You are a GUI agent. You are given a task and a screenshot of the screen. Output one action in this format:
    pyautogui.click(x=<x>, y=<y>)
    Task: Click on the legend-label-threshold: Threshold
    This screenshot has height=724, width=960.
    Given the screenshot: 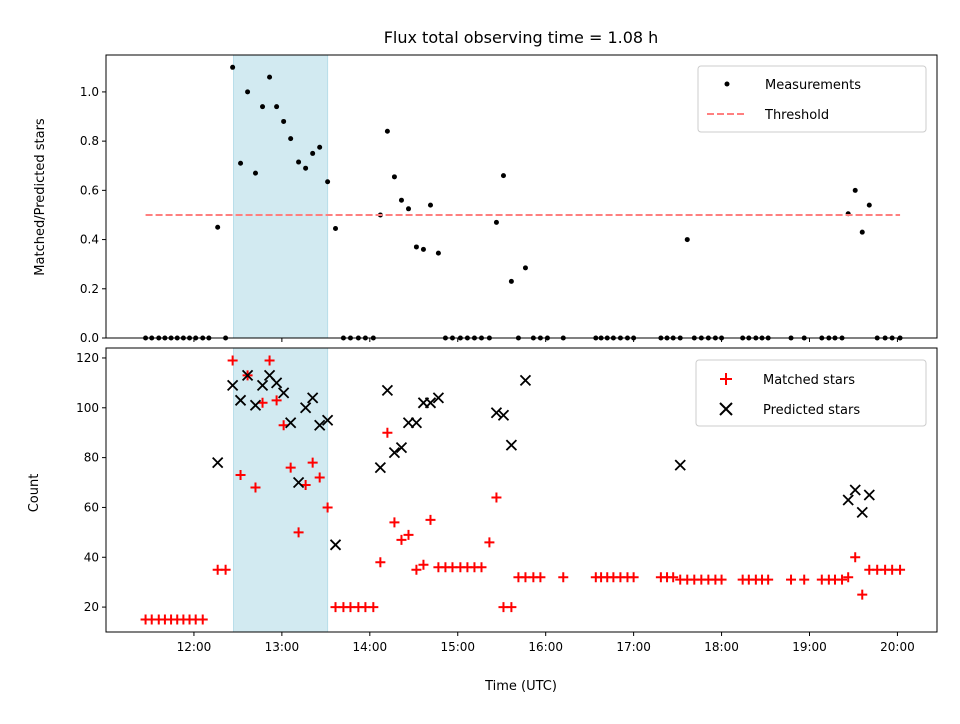 What is the action you would take?
    pyautogui.click(x=796, y=115)
    